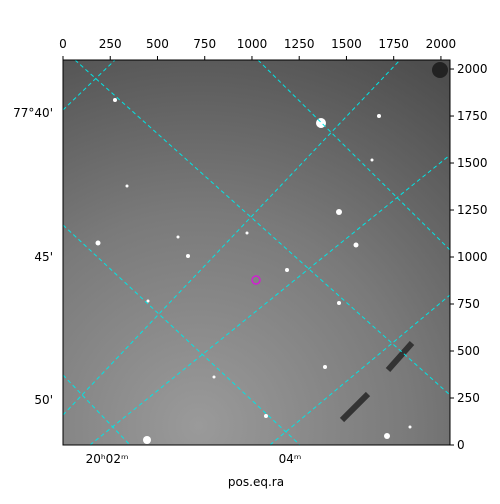 The image size is (500, 504). What do you see at coordinates (299, 44) in the screenshot?
I see `x-tick-label: 1250` at bounding box center [299, 44].